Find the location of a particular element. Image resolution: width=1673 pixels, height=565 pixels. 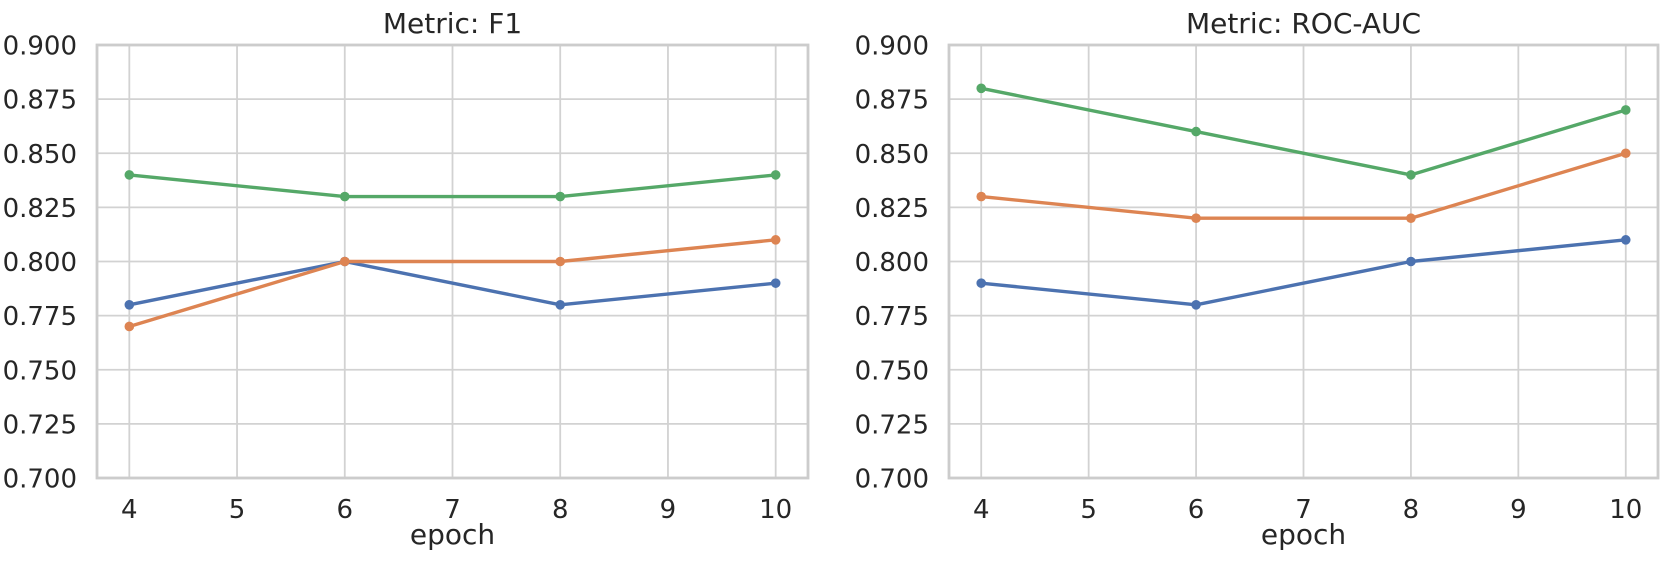

chart-title: Metric: ROC-AUC is located at coordinates (1303, 23).